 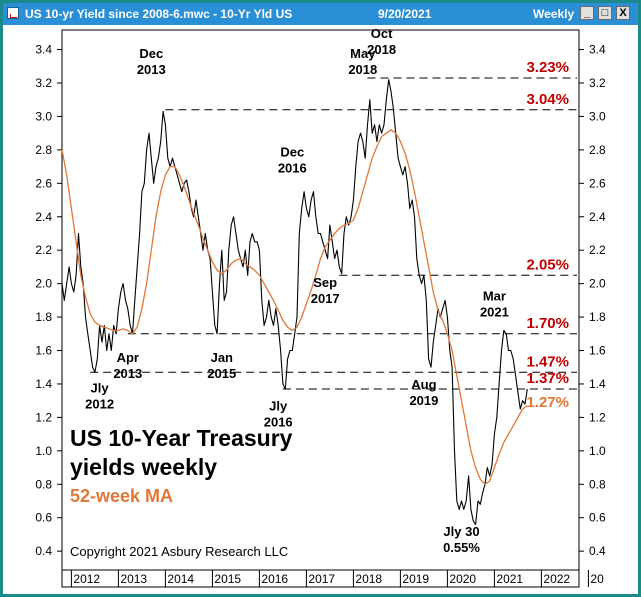 I want to click on point-annotation: Sep, so click(x=325, y=282).